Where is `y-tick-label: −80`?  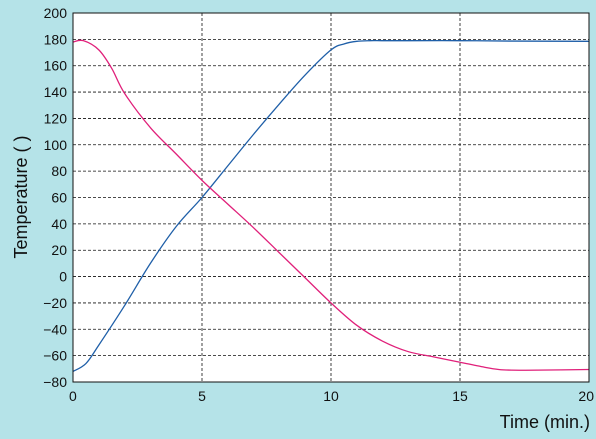
y-tick-label: −80 is located at coordinates (55, 382).